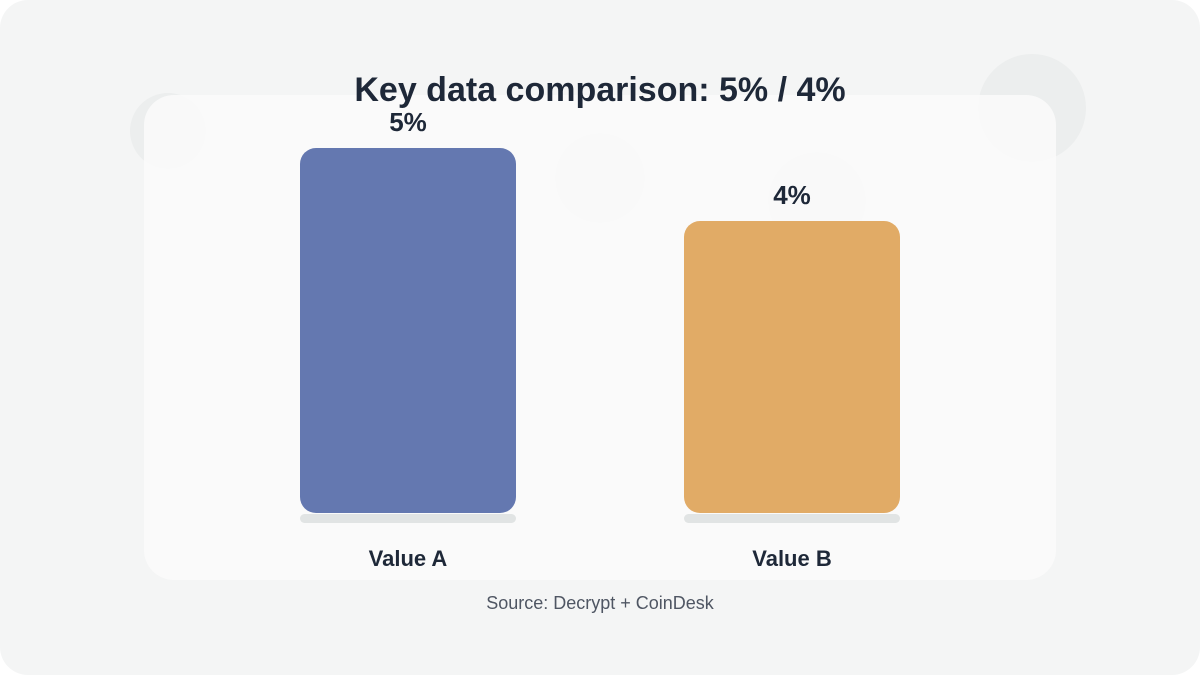 The height and width of the screenshot is (675, 1200). What do you see at coordinates (408, 122) in the screenshot?
I see `value-label: 5%` at bounding box center [408, 122].